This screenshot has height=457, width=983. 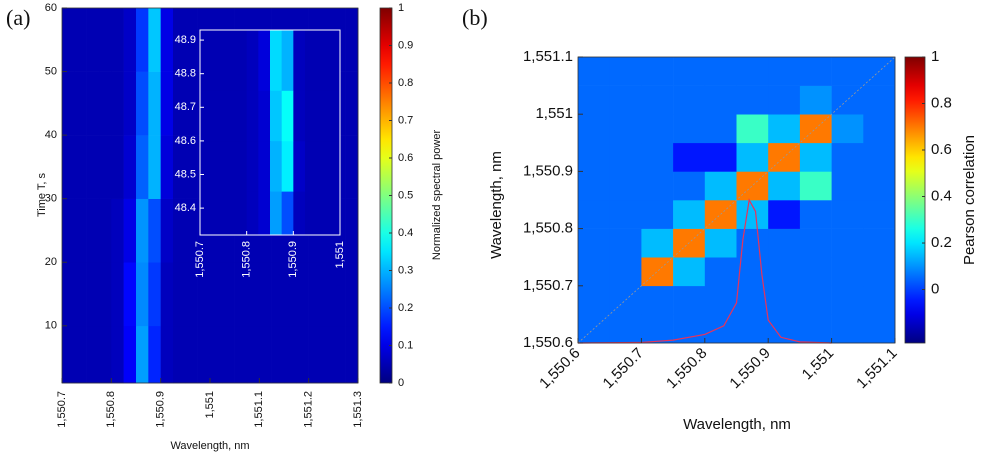 I want to click on y-tick-label: 60, so click(x=51, y=8).